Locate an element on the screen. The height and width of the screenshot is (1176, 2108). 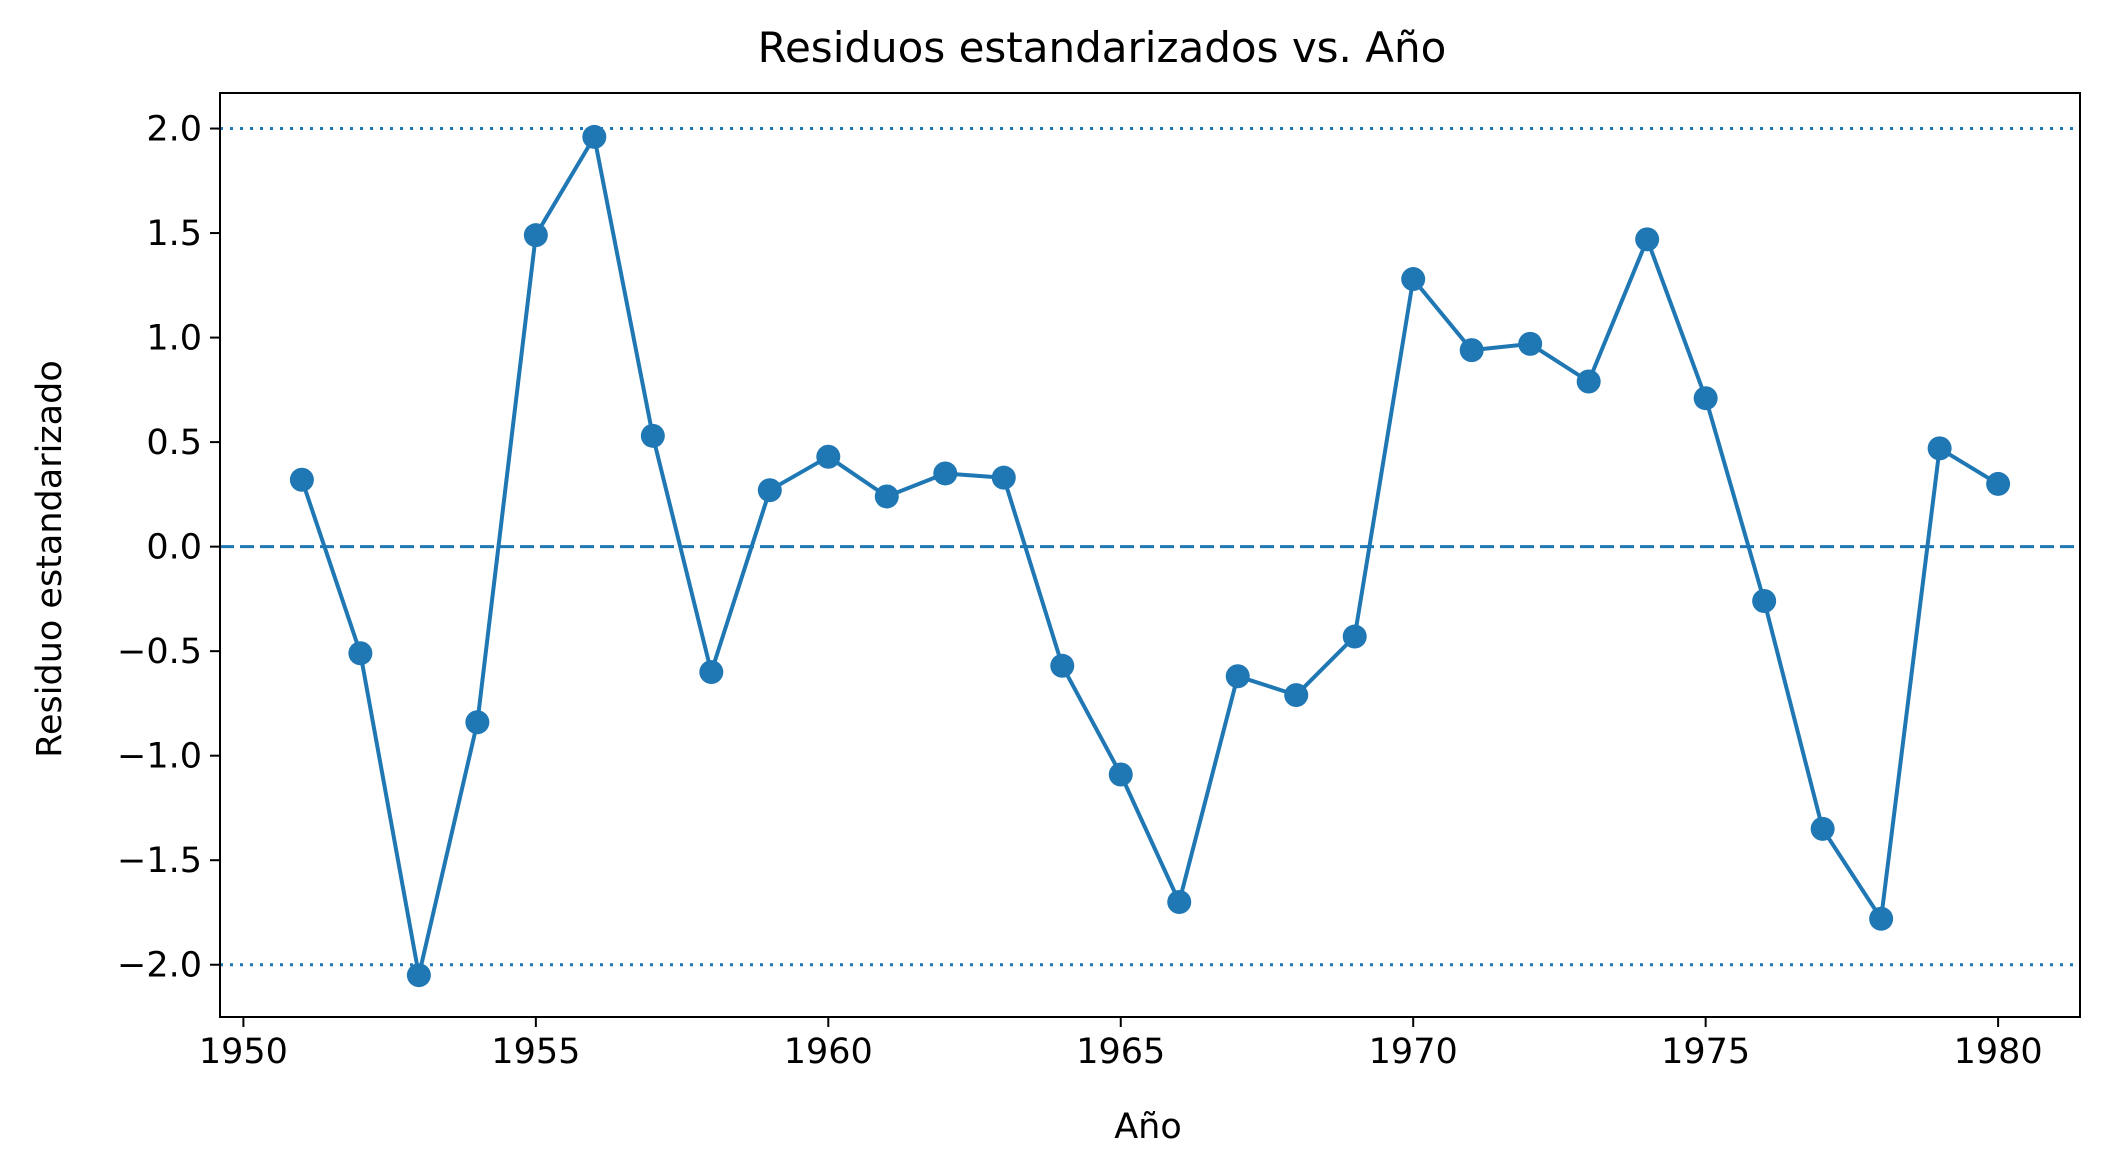
x-axis-label: Año is located at coordinates (1148, 1127).